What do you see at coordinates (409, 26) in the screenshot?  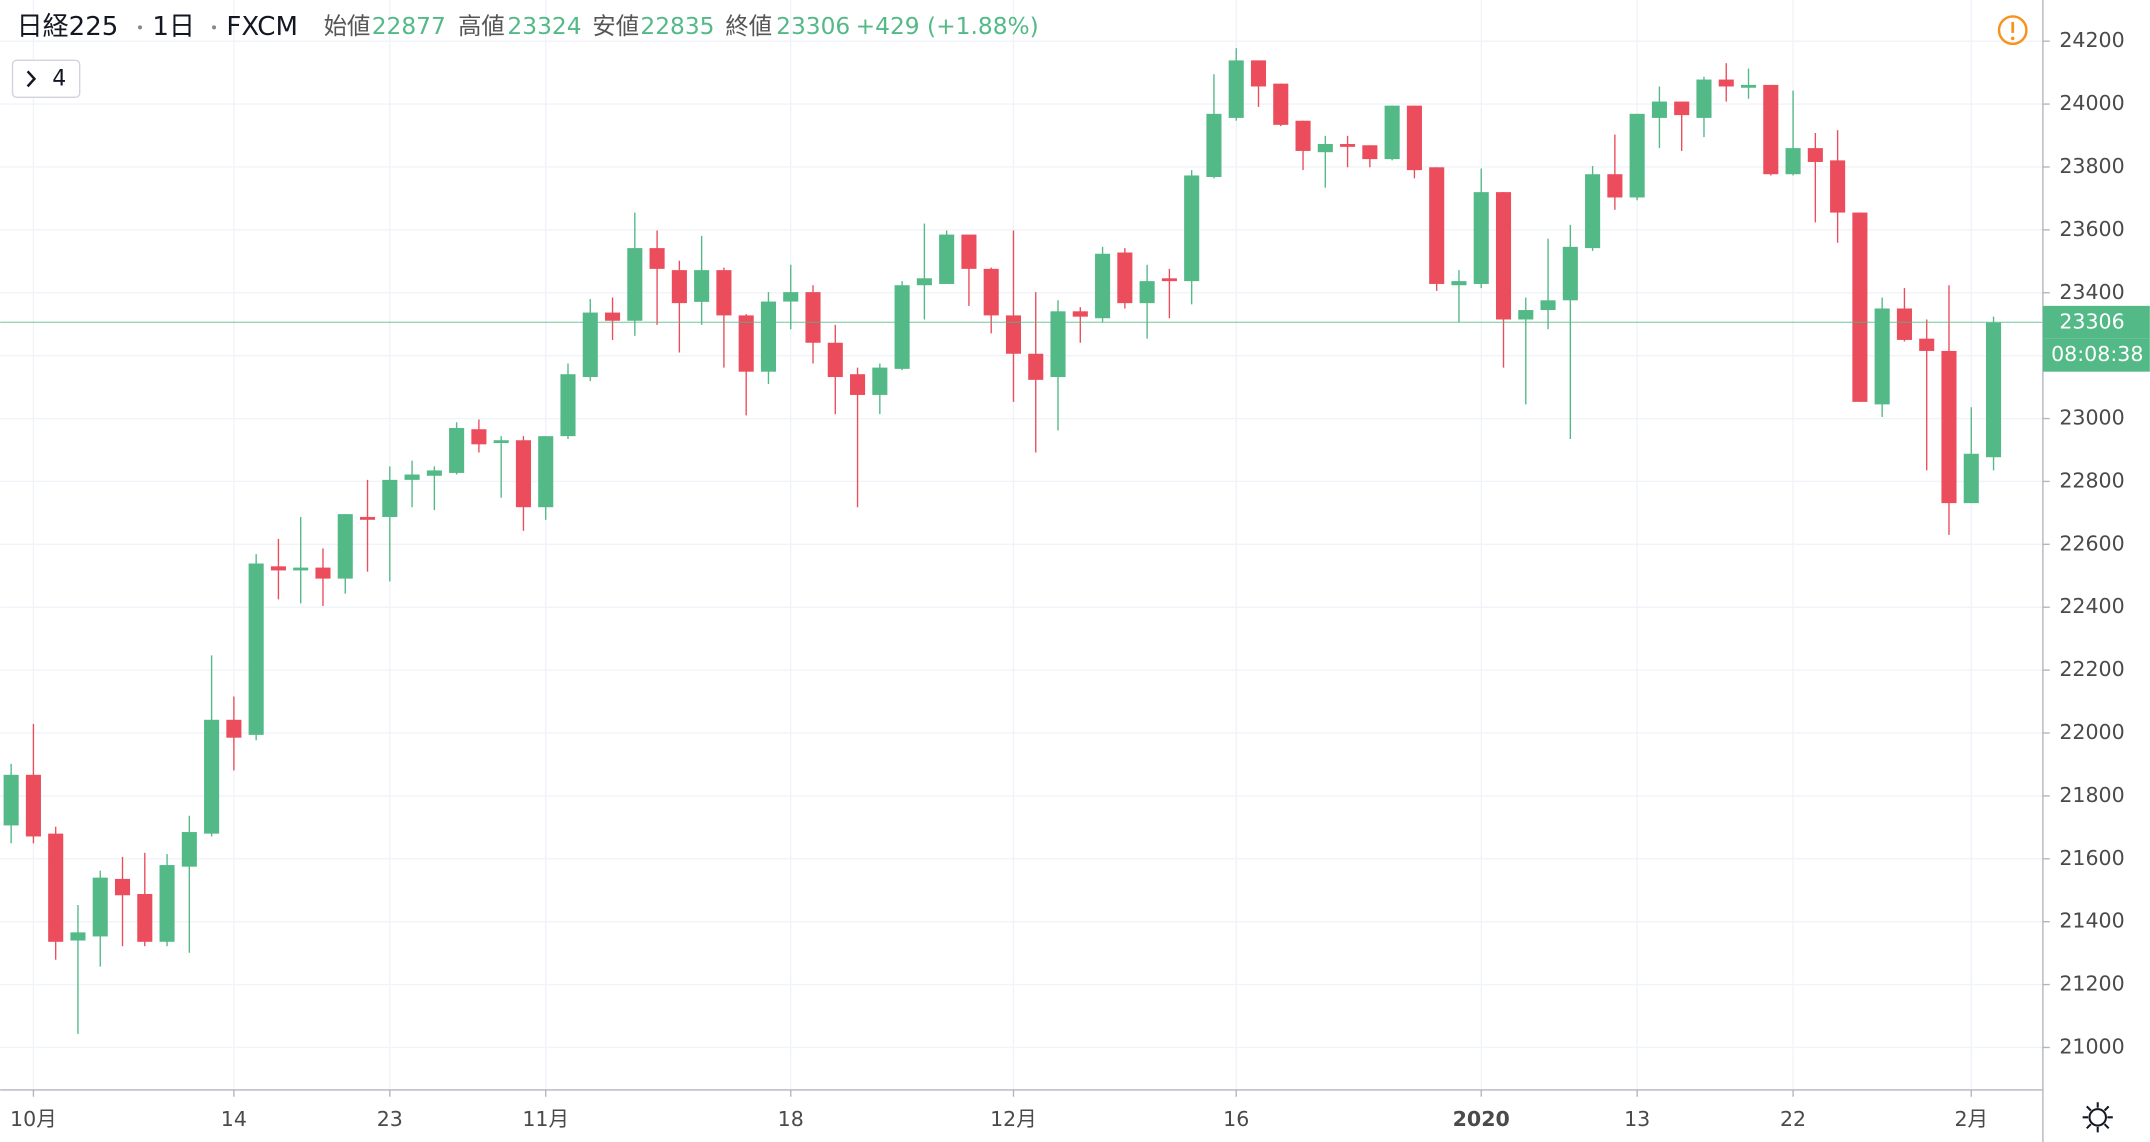 I see `open-value: 22877` at bounding box center [409, 26].